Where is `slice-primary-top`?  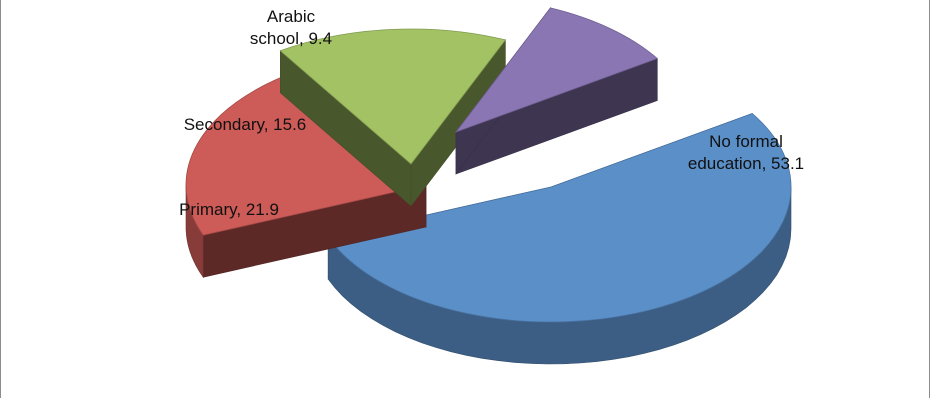 slice-primary-top is located at coordinates (306, 153).